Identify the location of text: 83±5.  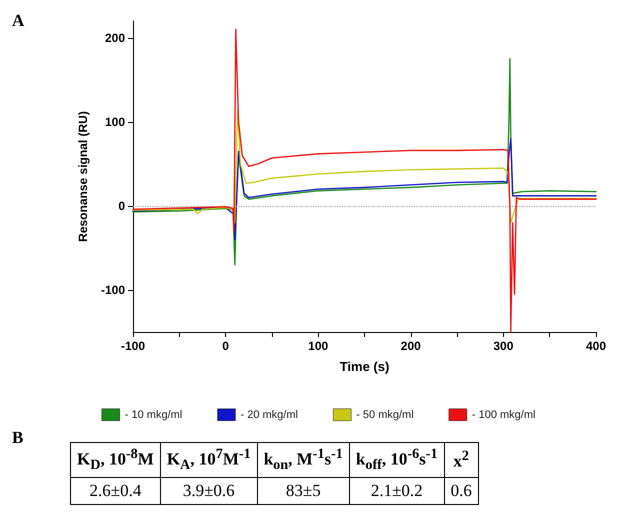
(303, 490).